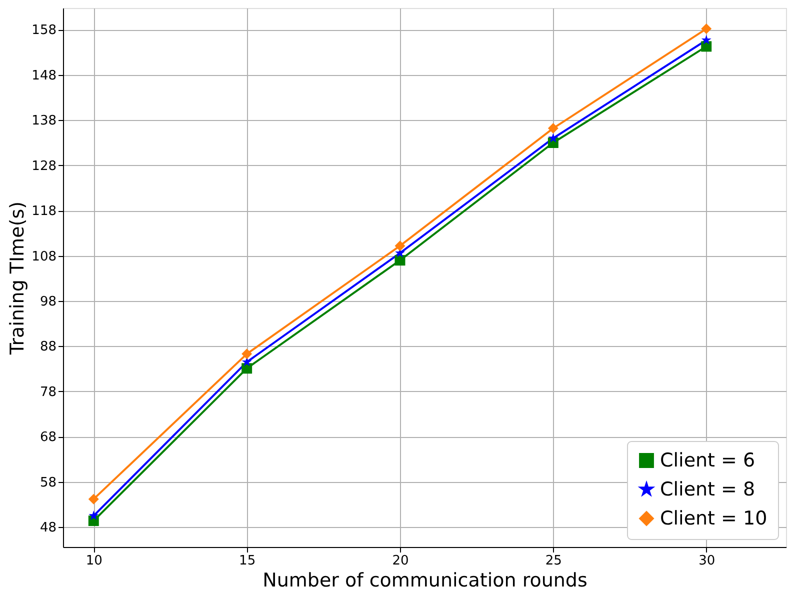  What do you see at coordinates (708, 461) in the screenshot?
I see `legend-label: Client = 6` at bounding box center [708, 461].